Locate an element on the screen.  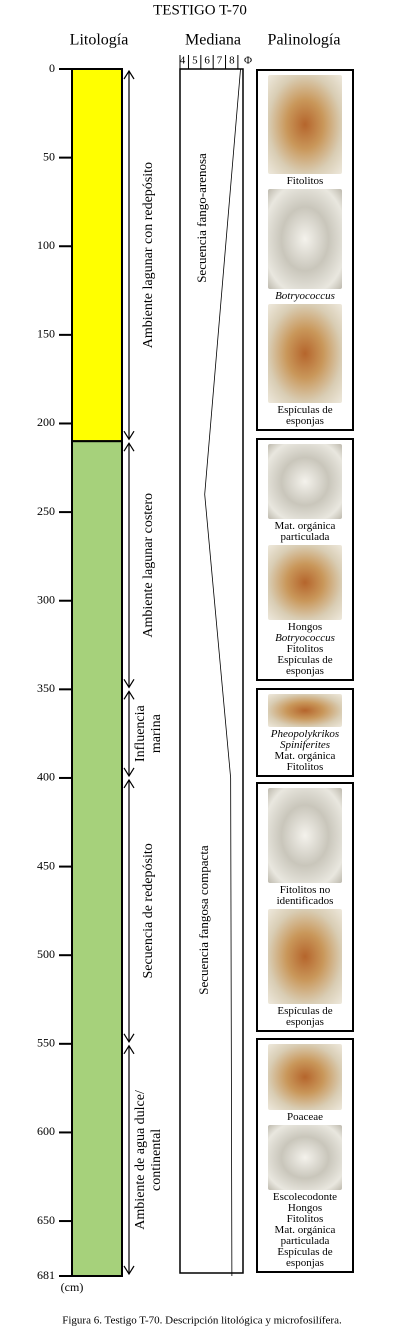
median-tick-label: 6 is located at coordinates (207, 61).